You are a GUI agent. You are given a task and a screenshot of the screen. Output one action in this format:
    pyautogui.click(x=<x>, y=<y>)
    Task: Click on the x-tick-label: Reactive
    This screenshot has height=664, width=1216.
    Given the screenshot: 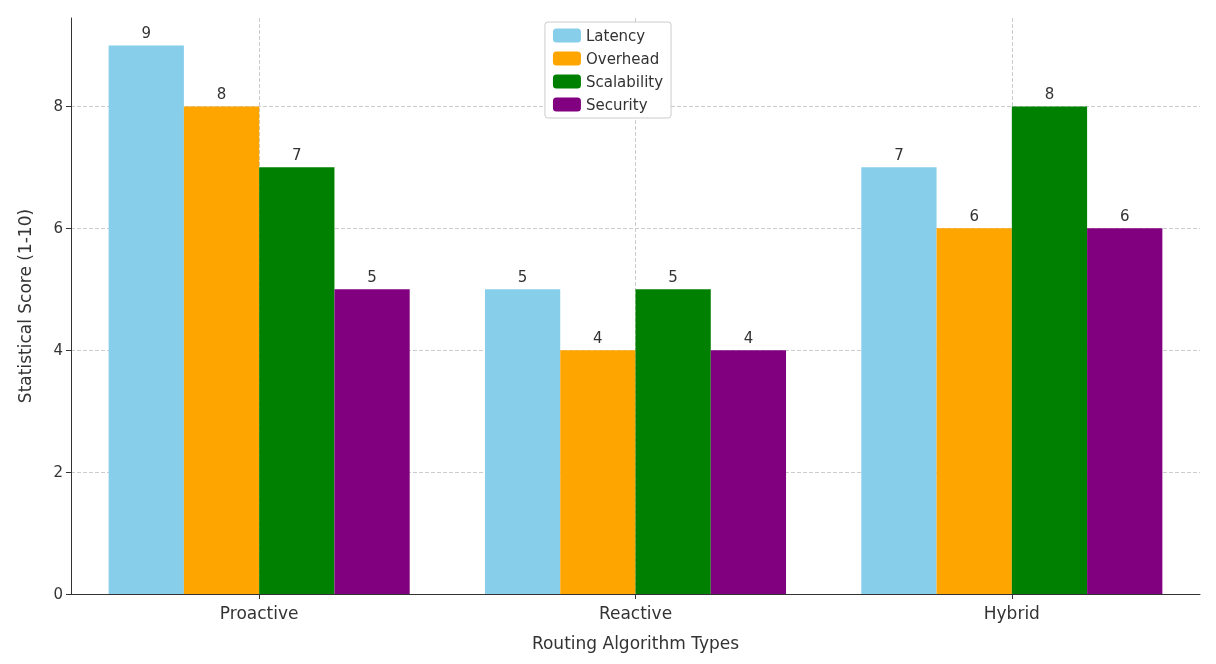 What is the action you would take?
    pyautogui.click(x=635, y=612)
    